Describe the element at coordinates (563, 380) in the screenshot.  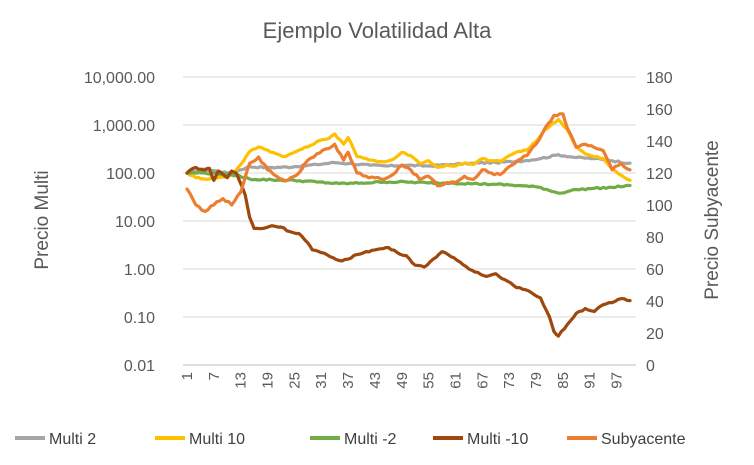
I see `x-tick-label: 85` at that location.